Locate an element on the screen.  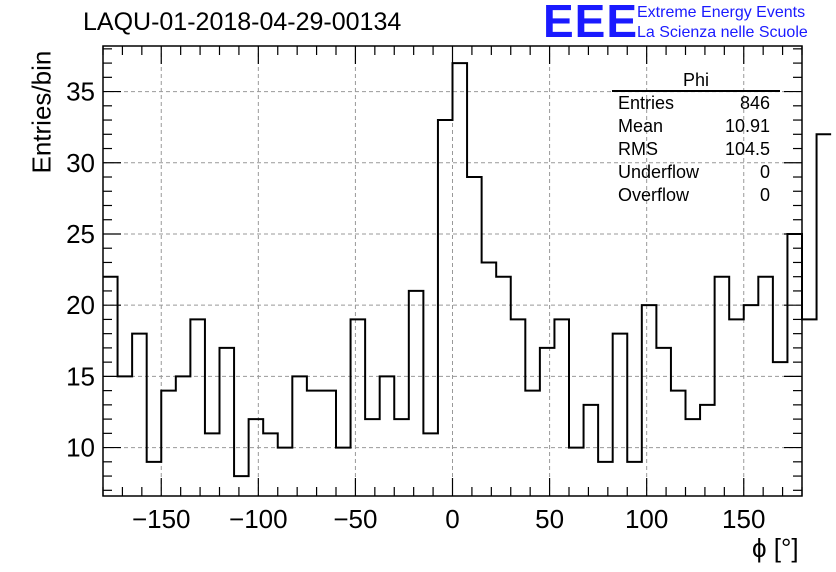
stats-value: 10.91 is located at coordinates (747, 126).